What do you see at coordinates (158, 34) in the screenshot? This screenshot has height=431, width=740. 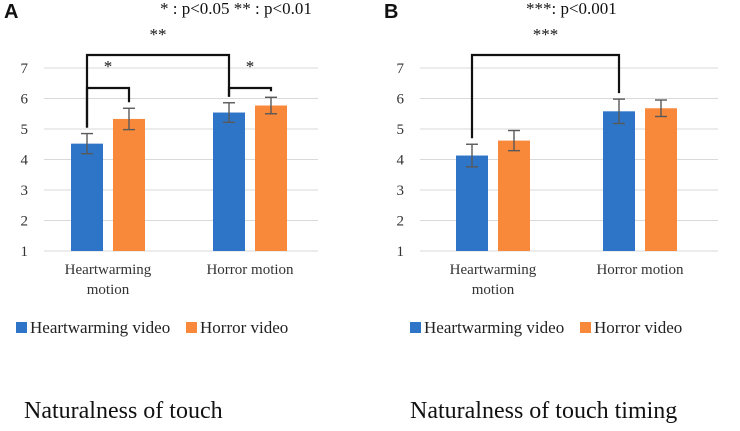 I see `significance-stars: **` at bounding box center [158, 34].